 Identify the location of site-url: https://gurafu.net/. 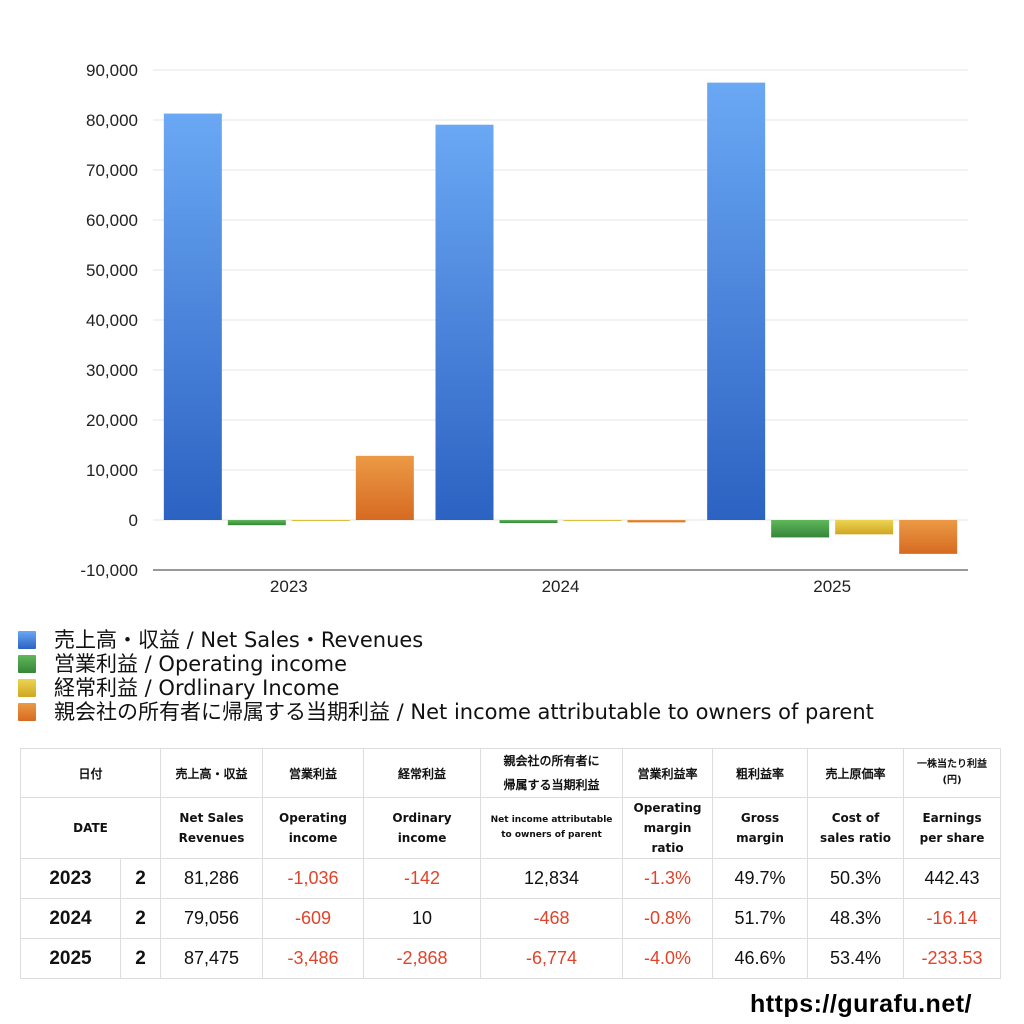
(861, 1004).